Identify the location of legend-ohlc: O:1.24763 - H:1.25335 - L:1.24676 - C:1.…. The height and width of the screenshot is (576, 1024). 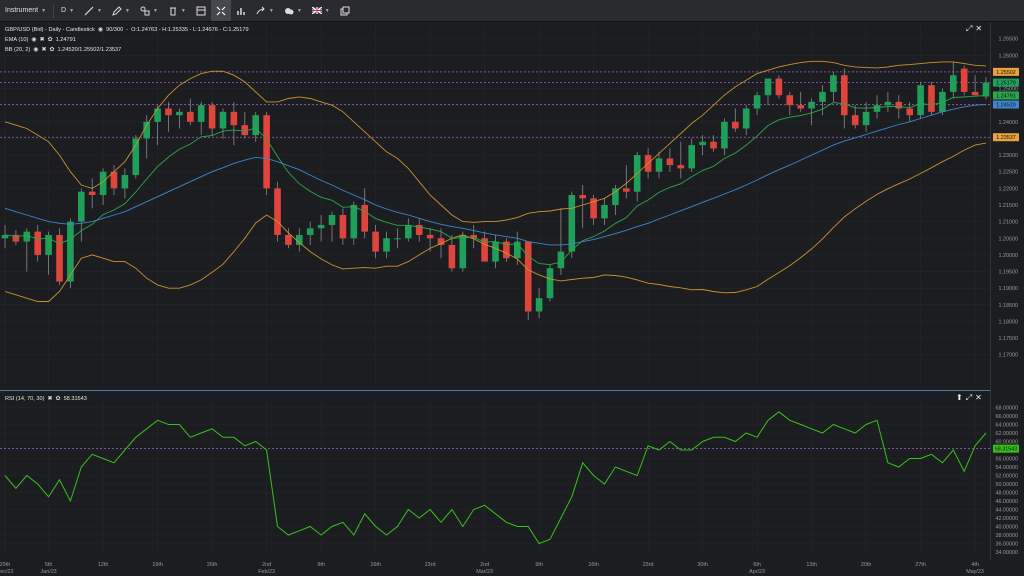
(190, 29).